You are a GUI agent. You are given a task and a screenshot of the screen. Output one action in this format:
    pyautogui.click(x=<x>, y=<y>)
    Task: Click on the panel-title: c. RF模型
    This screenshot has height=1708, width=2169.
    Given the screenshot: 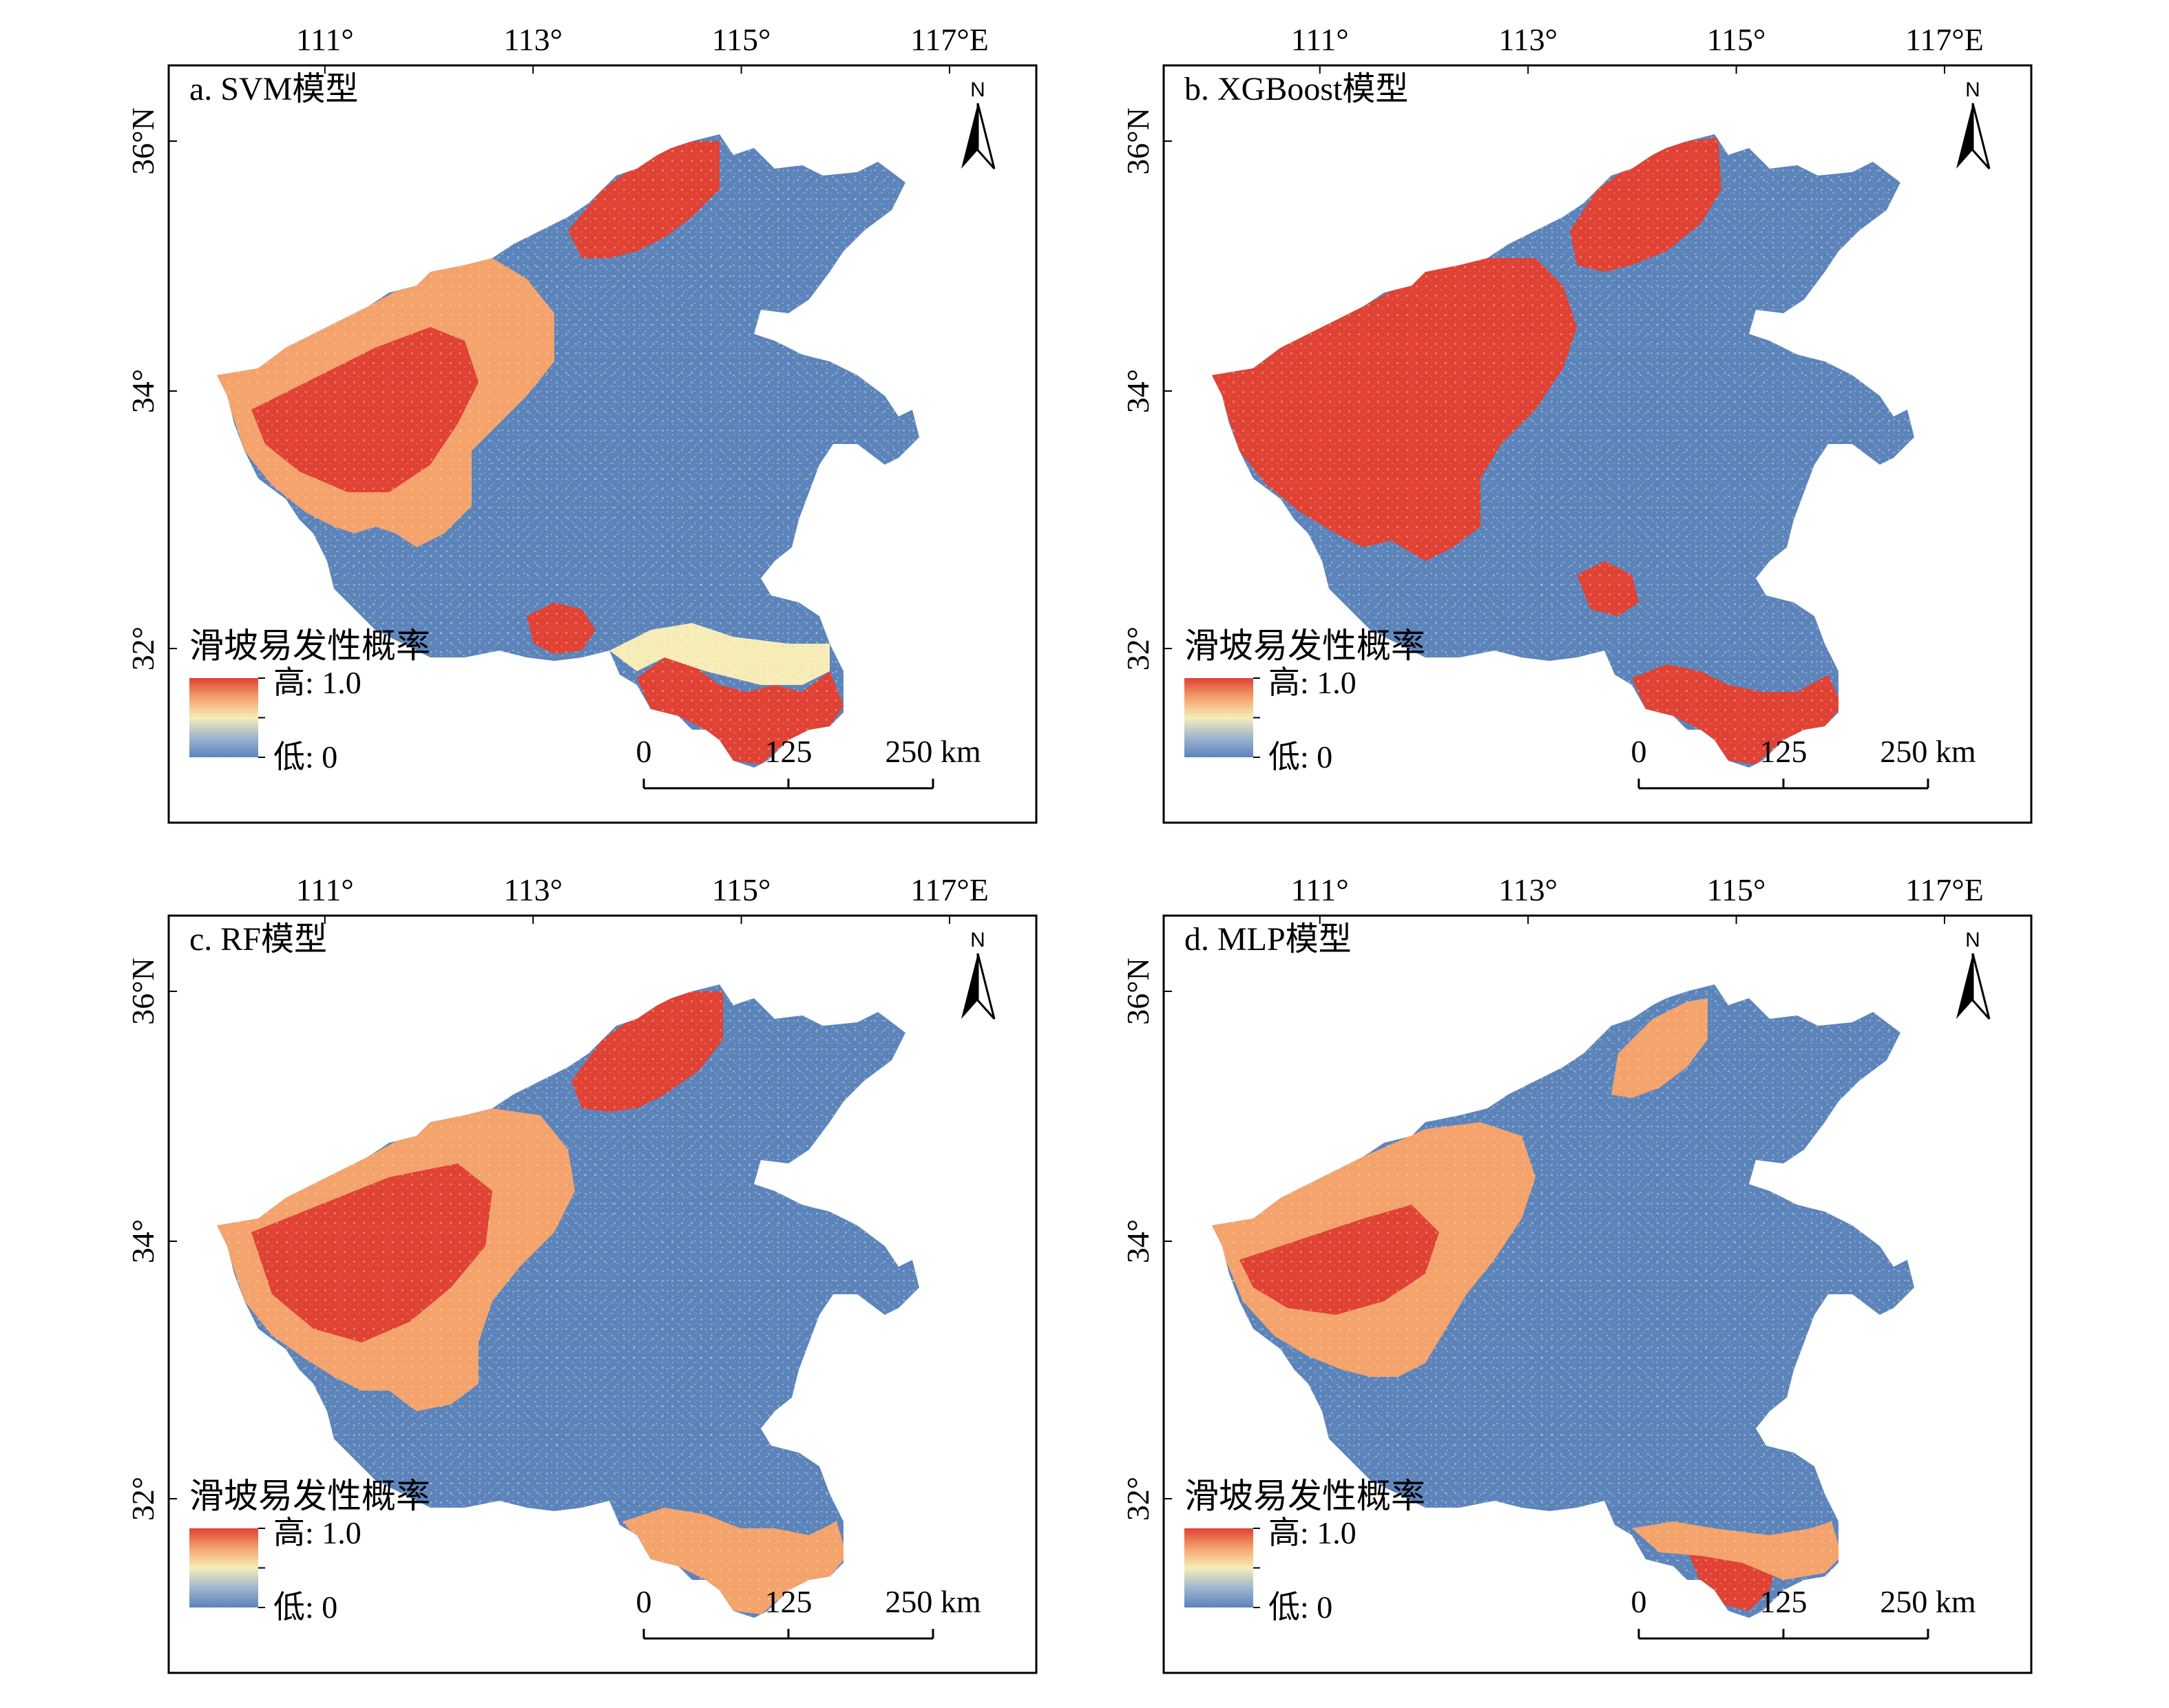 What is the action you would take?
    pyautogui.click(x=258, y=939)
    